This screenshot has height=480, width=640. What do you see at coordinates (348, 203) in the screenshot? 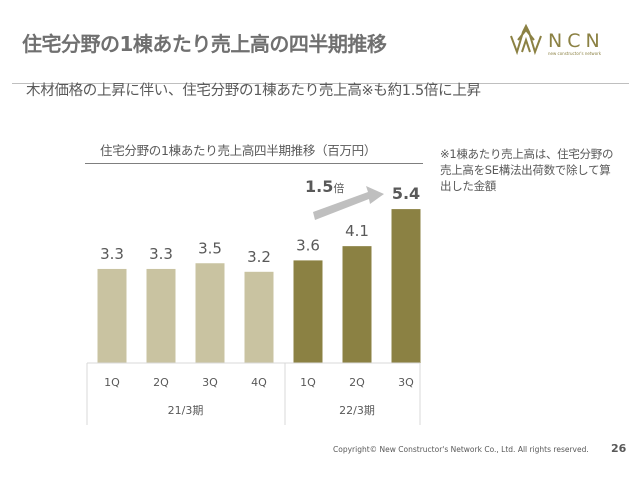
I see `arrow-icon` at bounding box center [348, 203].